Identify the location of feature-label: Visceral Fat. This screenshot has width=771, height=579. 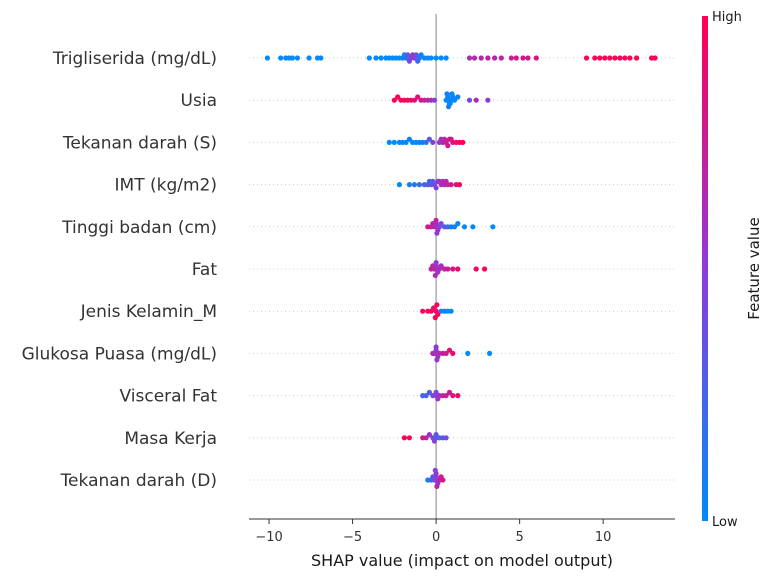
(169, 397).